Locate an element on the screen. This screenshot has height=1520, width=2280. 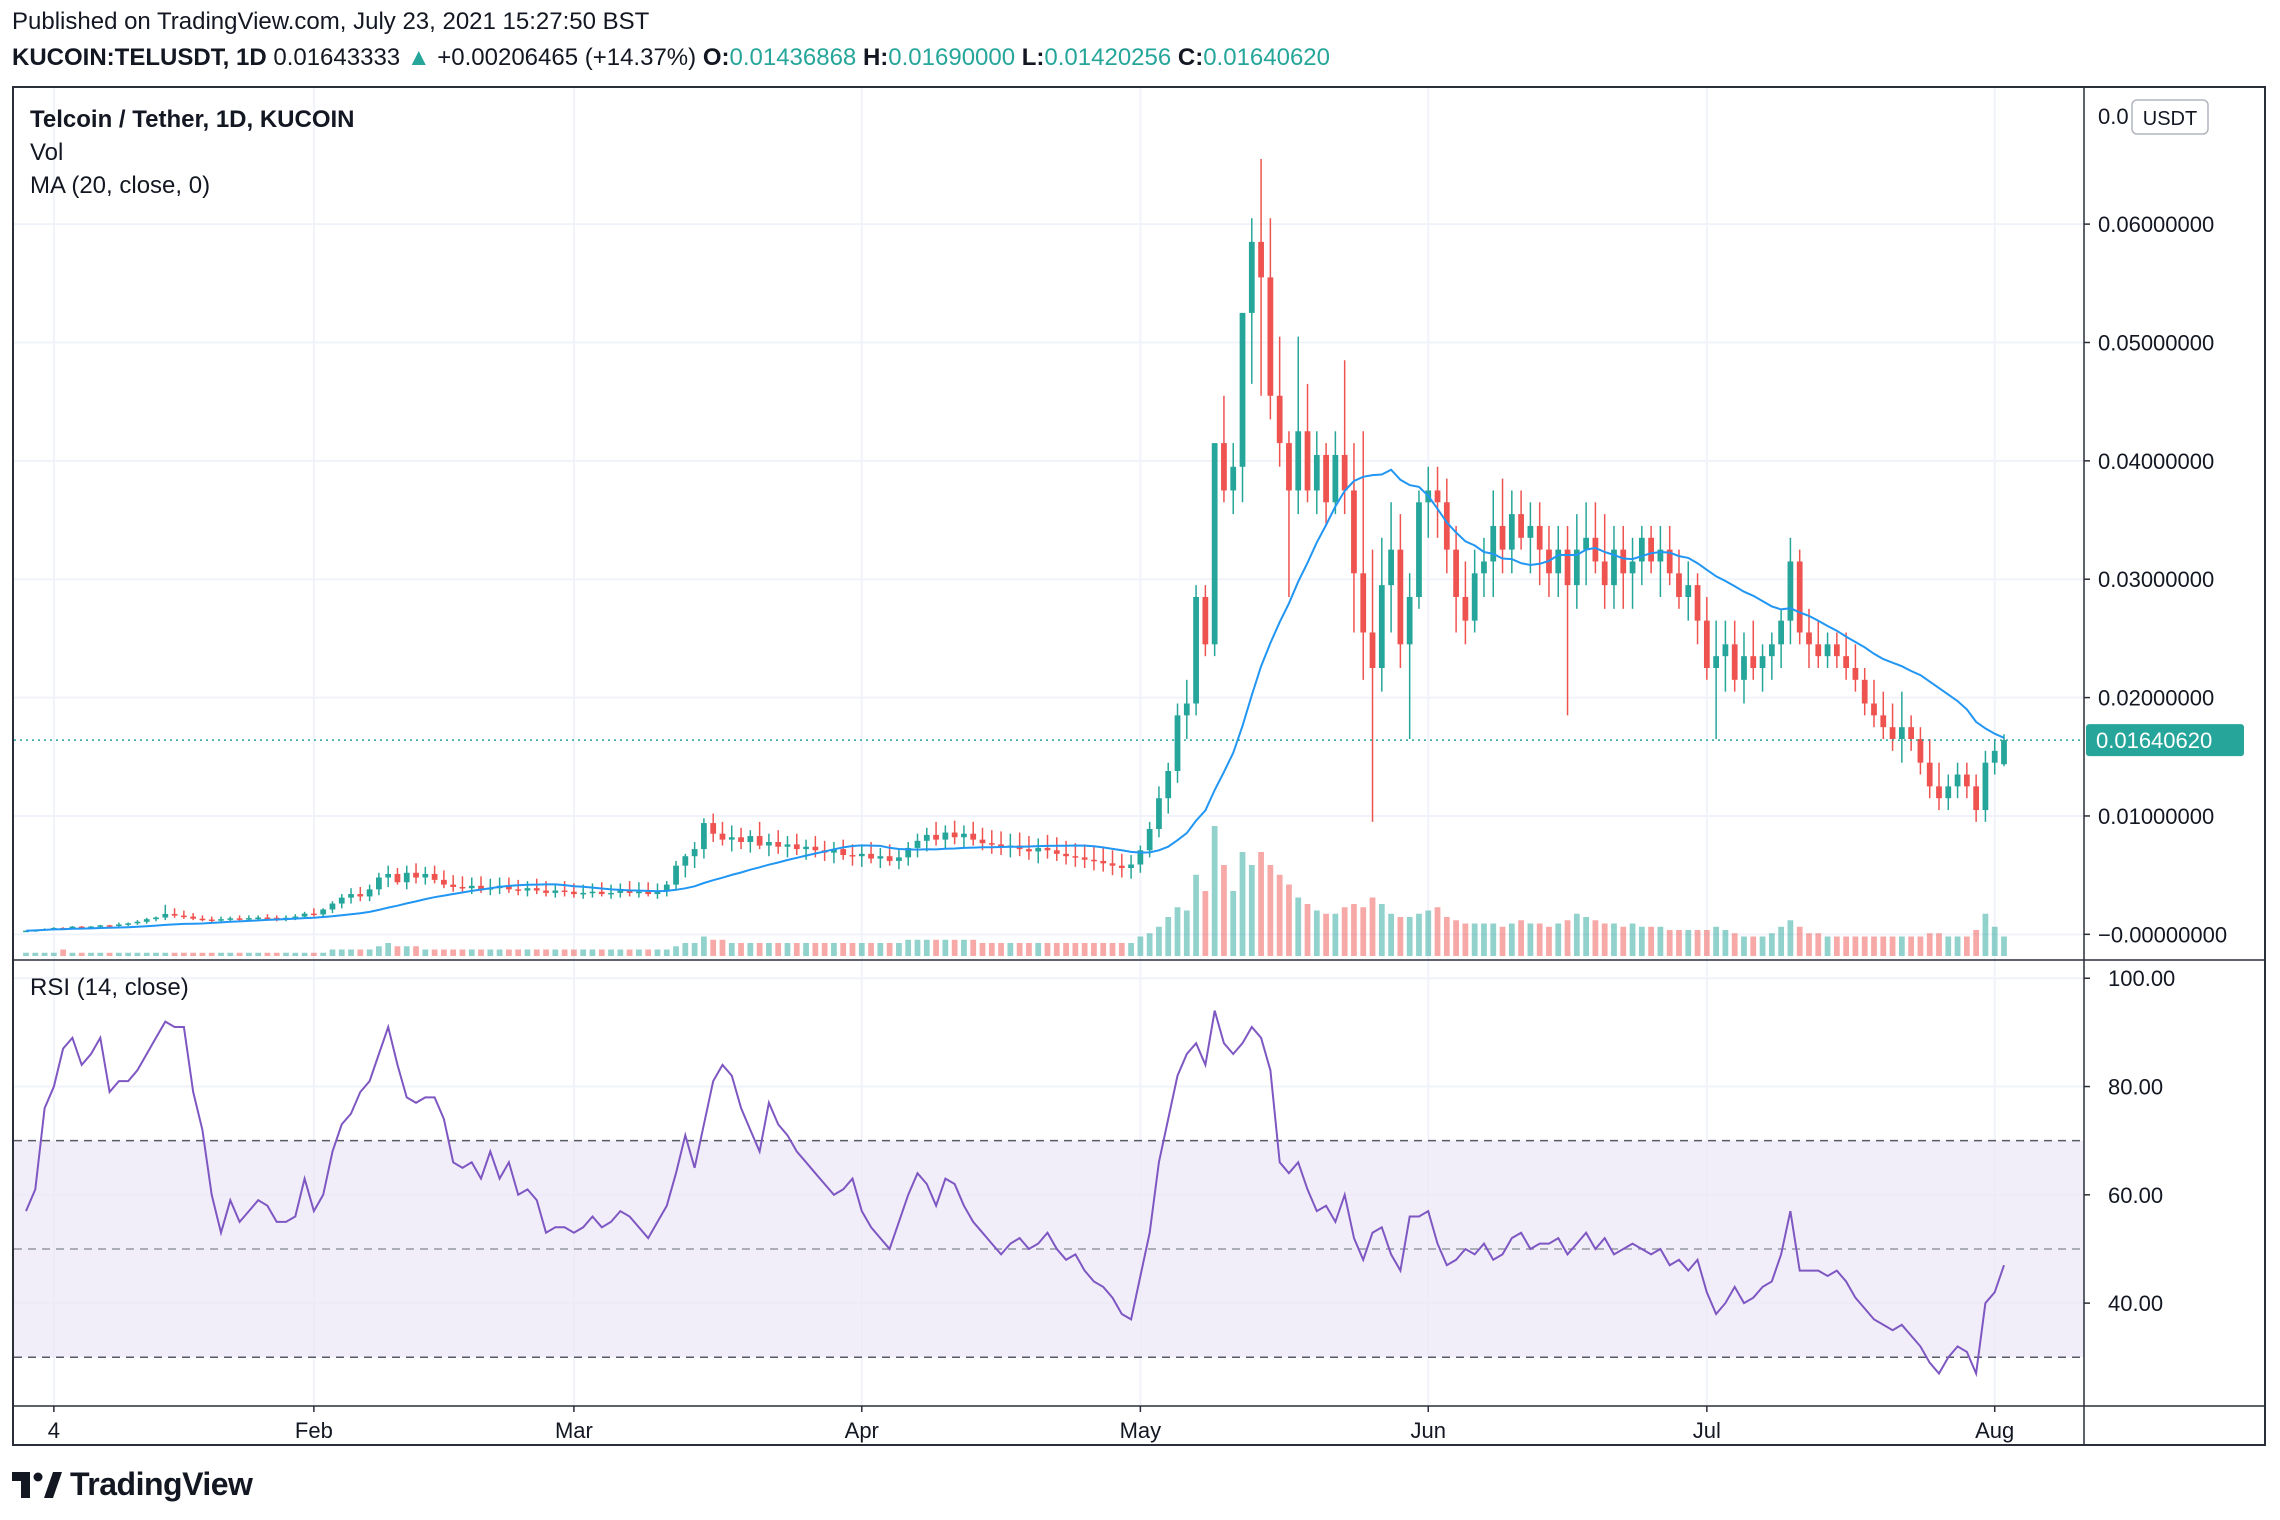
tradingview-brand: TradingView is located at coordinates (132, 1484).